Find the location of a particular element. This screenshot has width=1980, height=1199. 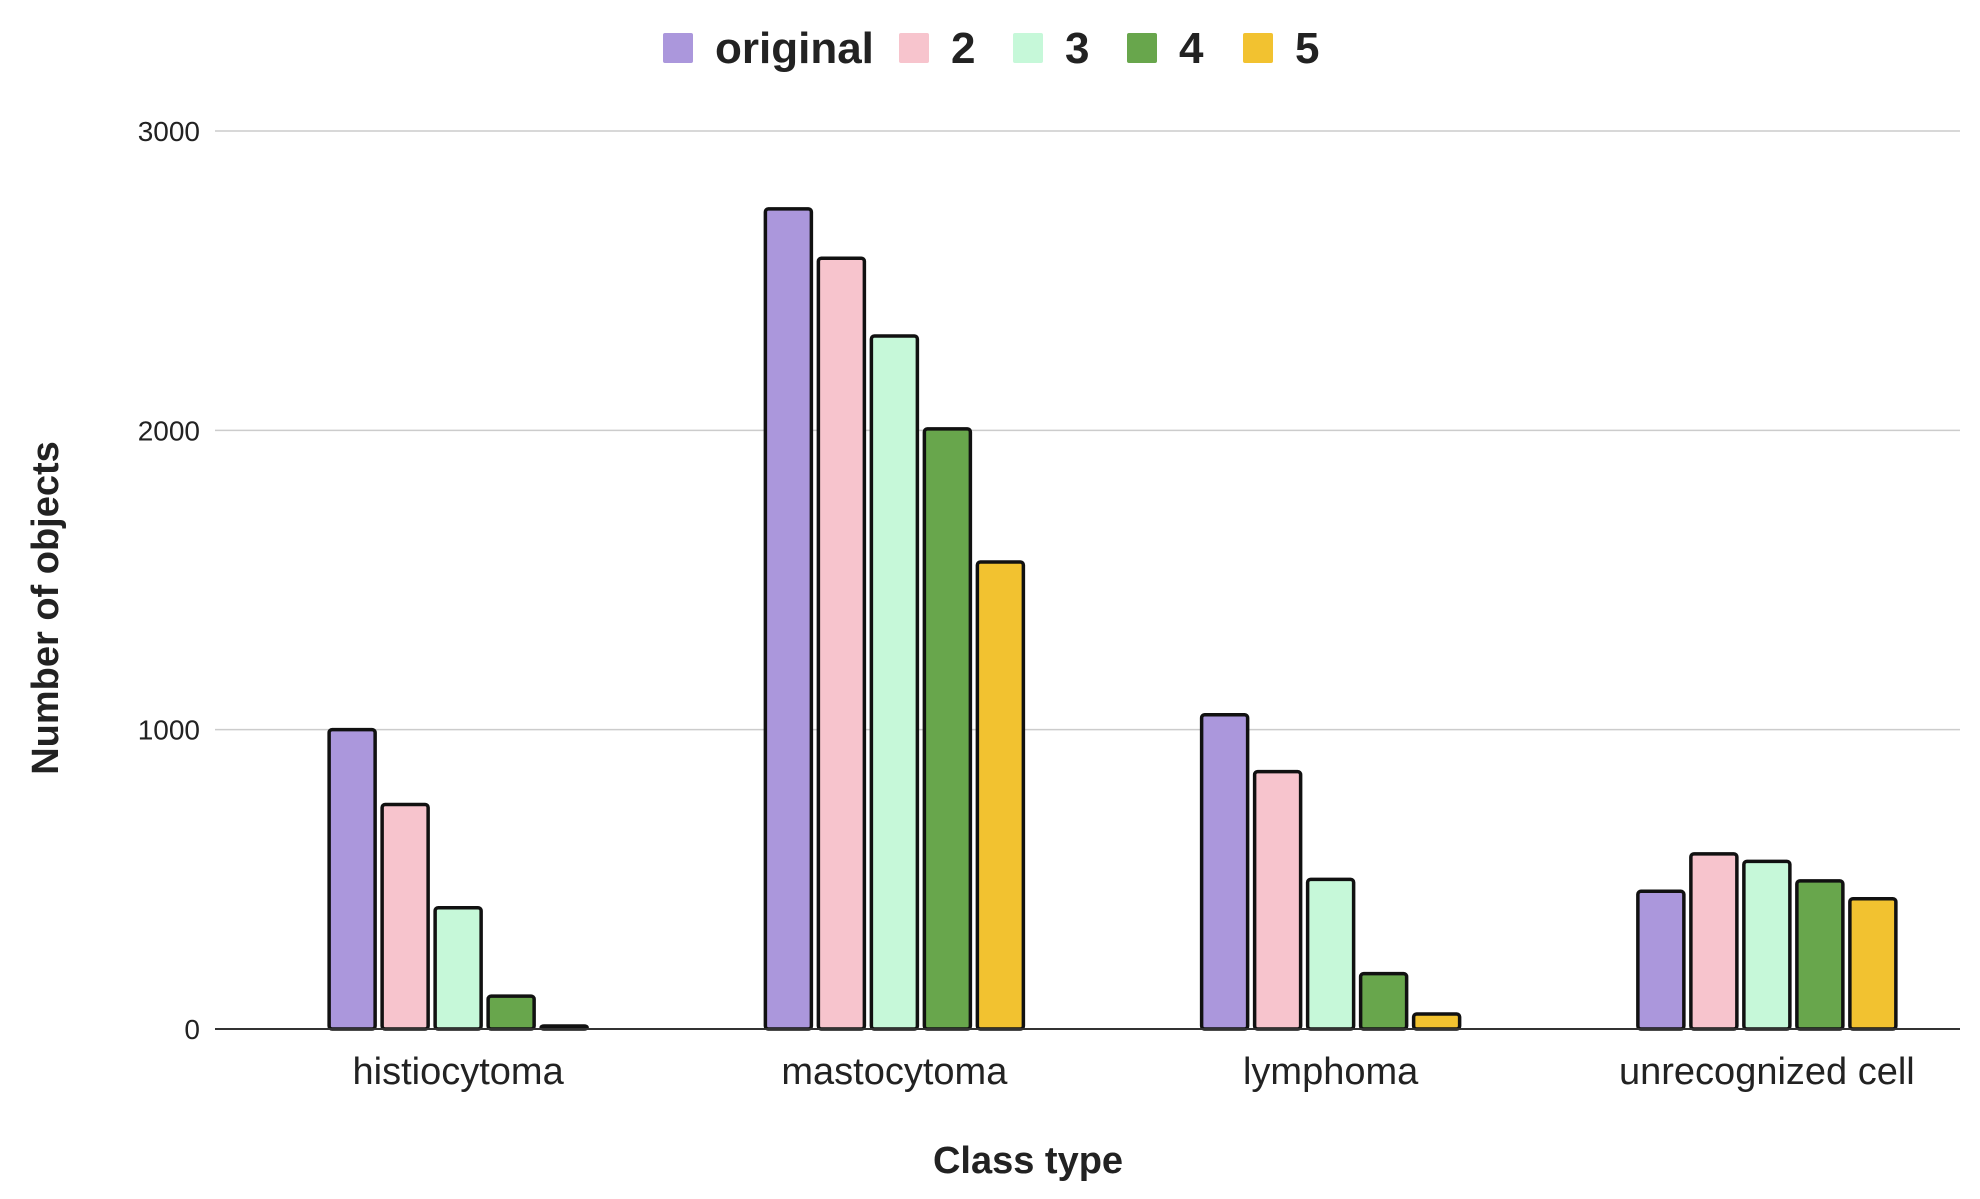

y-tick-label: 0 is located at coordinates (192, 1029).